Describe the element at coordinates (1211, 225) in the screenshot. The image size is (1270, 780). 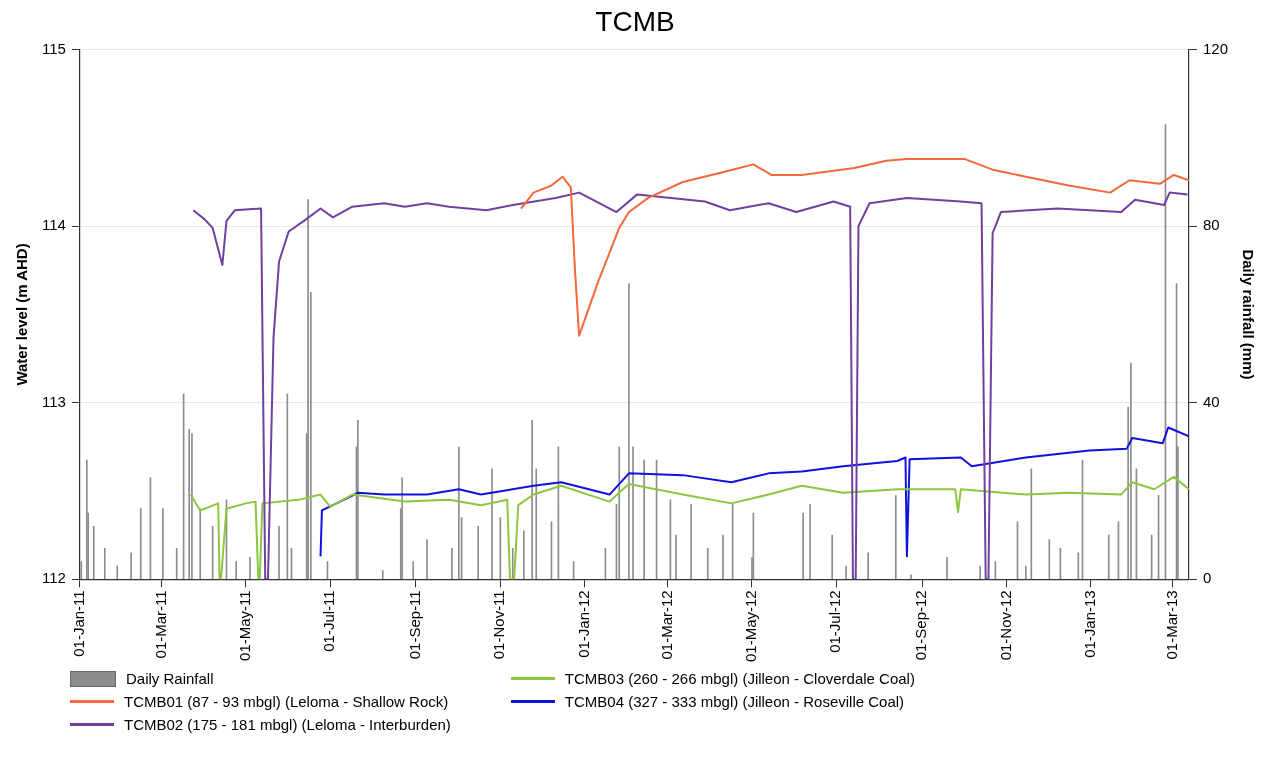
I see `y2-tick-label: 80` at that location.